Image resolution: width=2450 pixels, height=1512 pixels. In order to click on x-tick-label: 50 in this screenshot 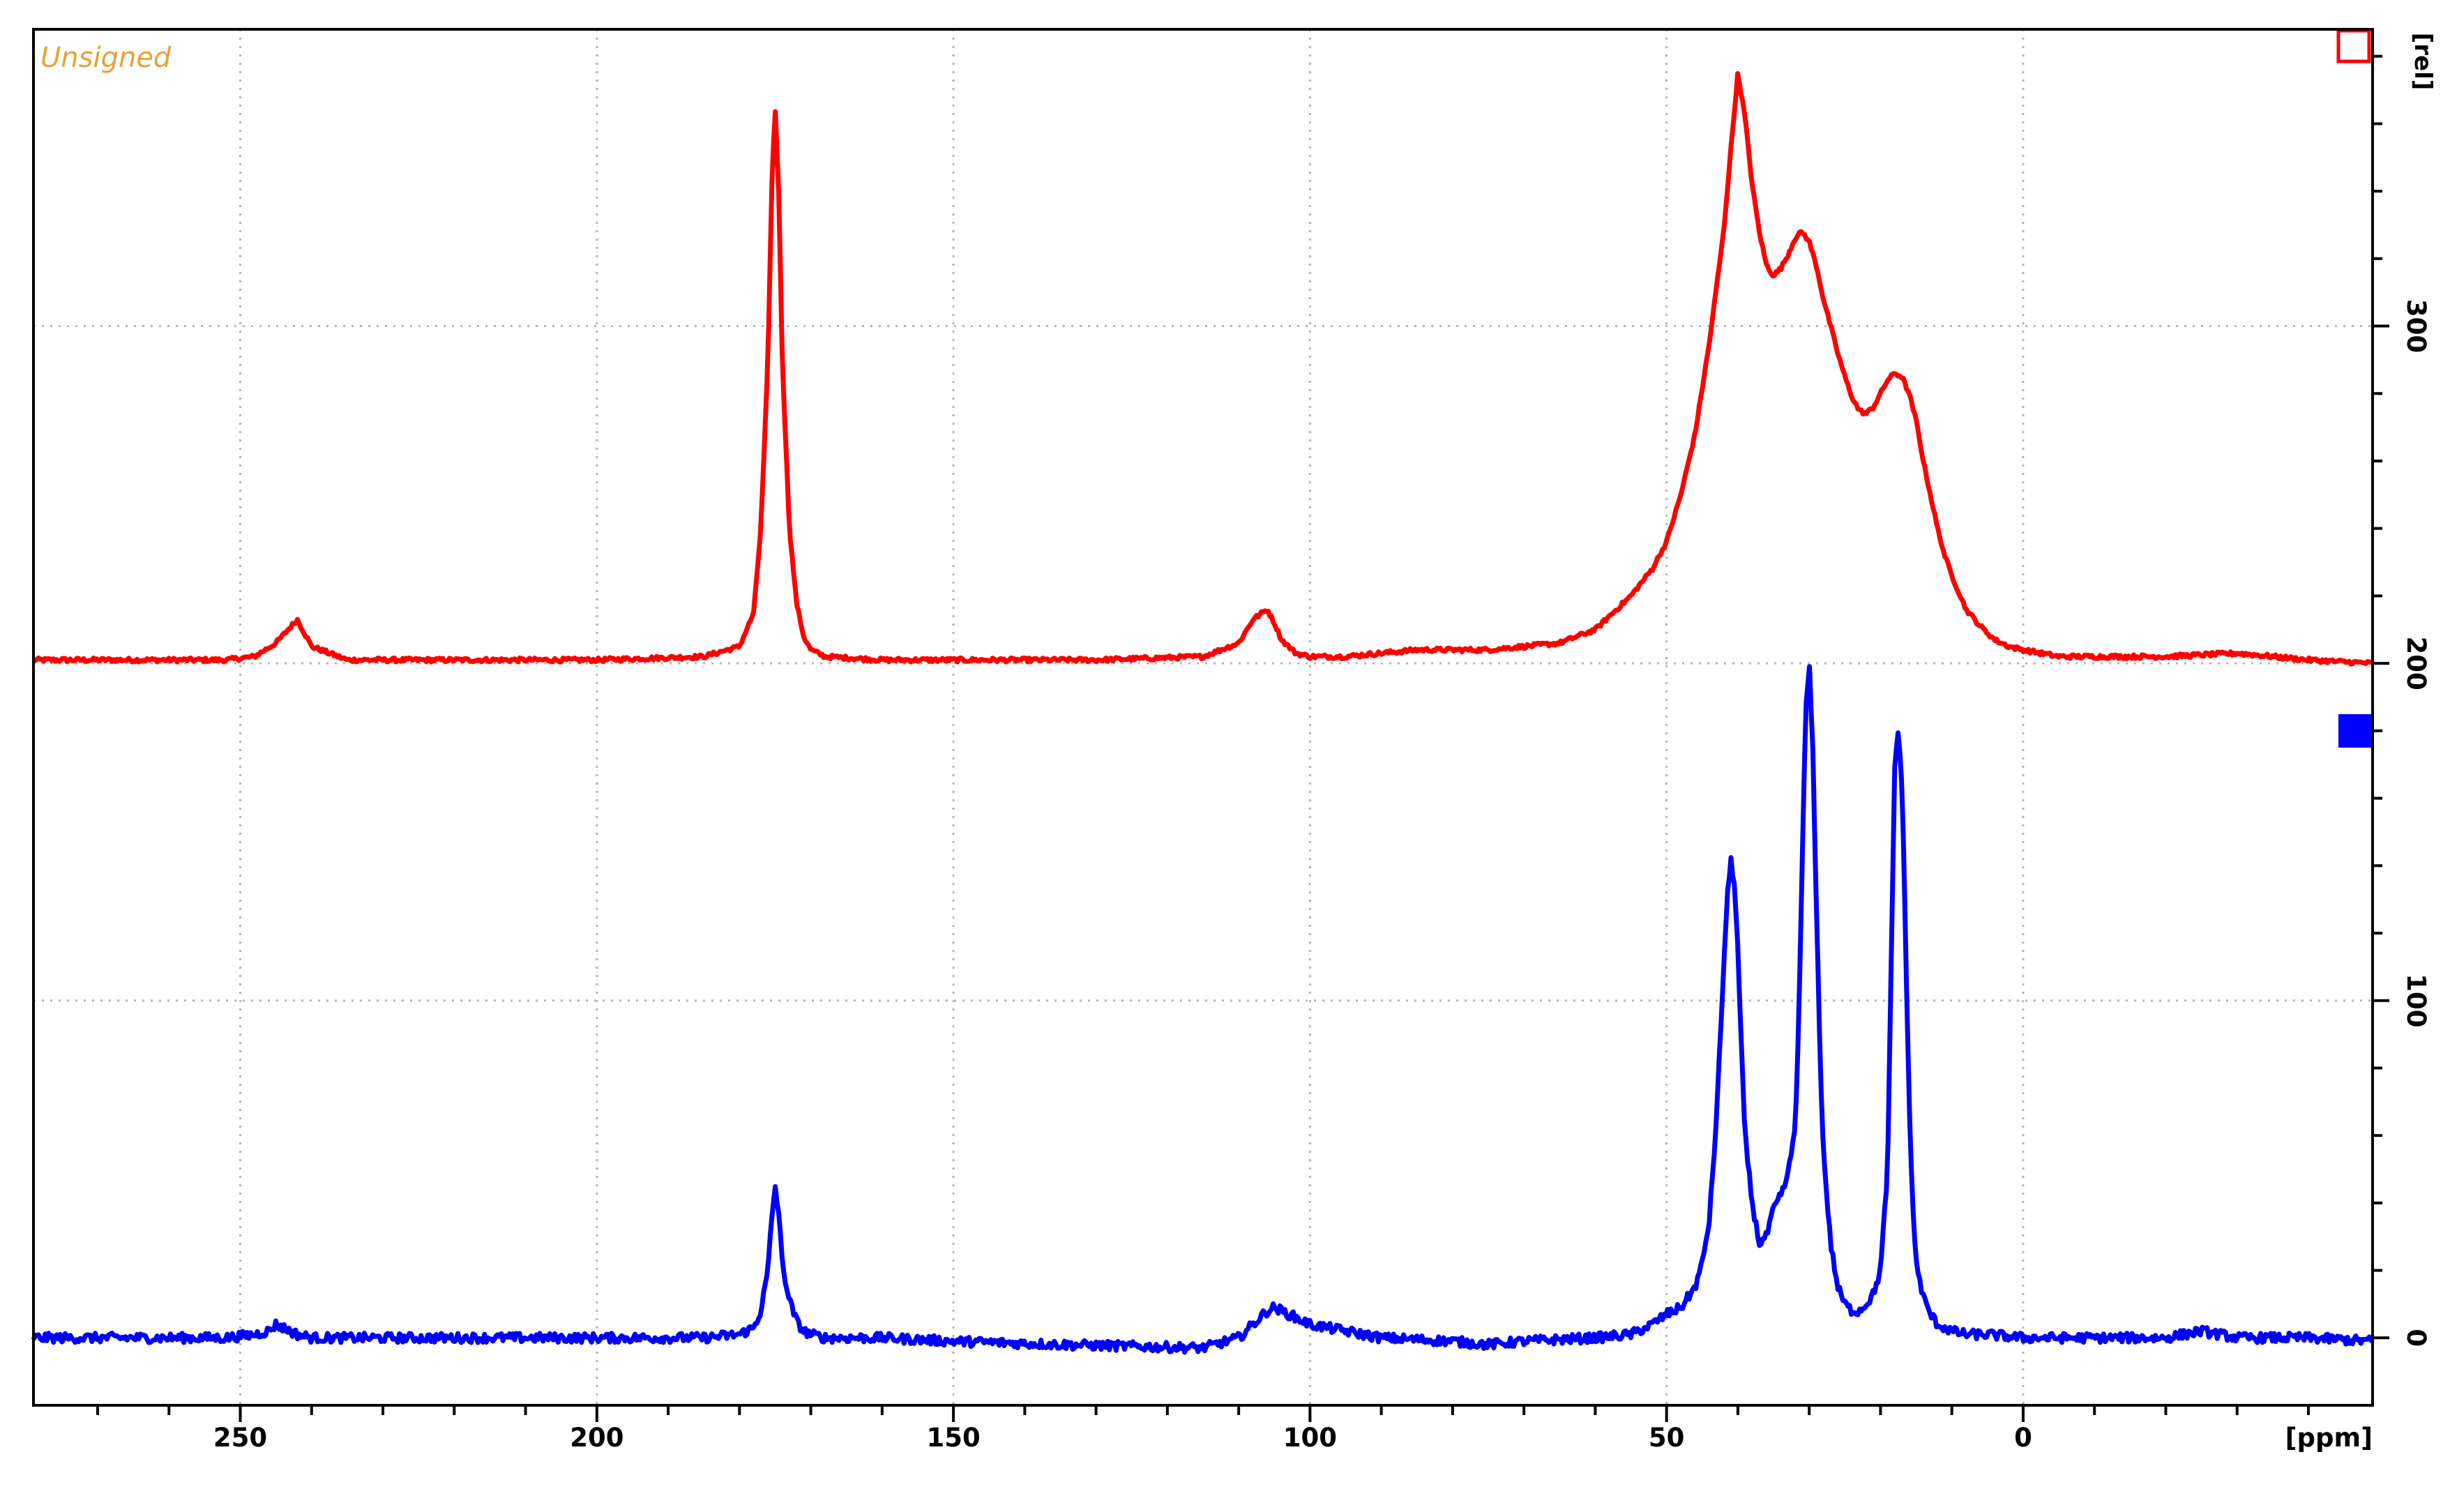, I will do `click(1667, 1438)`.